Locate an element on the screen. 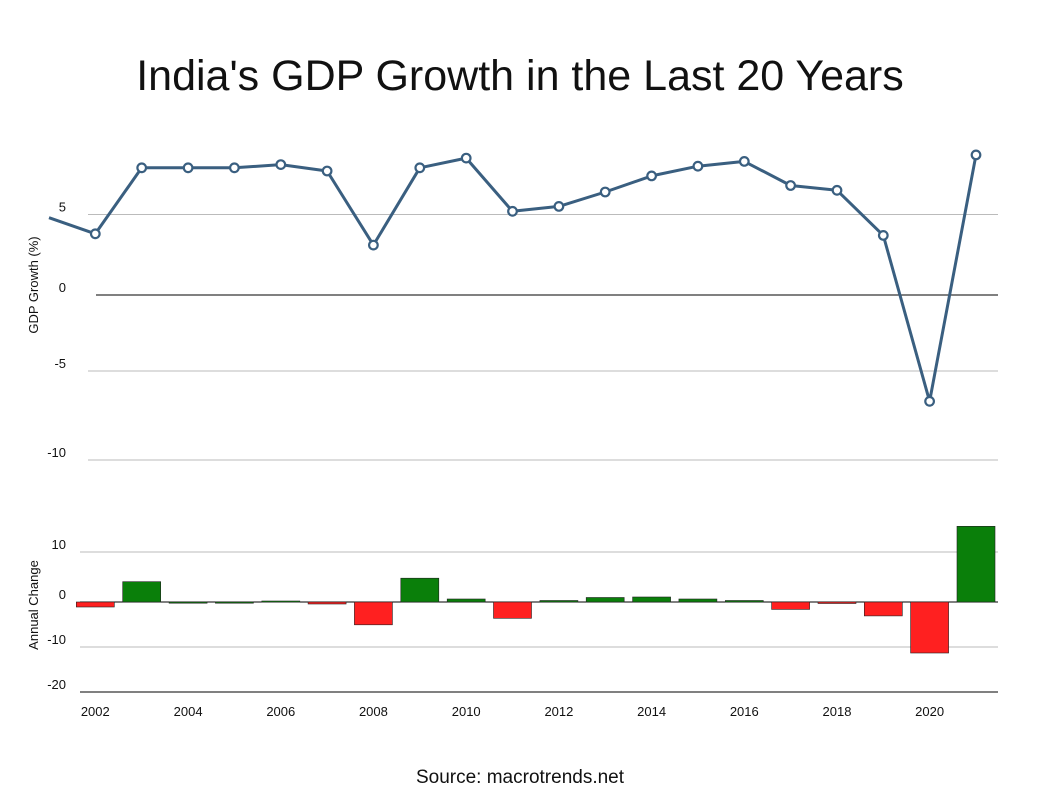  annual-change-bar-2008 is located at coordinates (373, 613).